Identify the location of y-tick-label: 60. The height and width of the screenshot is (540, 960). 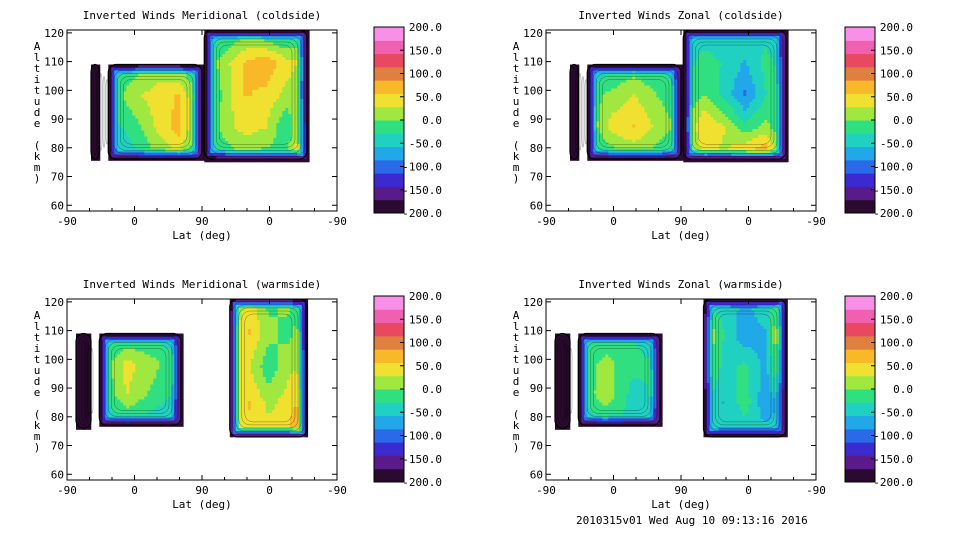
(57, 474).